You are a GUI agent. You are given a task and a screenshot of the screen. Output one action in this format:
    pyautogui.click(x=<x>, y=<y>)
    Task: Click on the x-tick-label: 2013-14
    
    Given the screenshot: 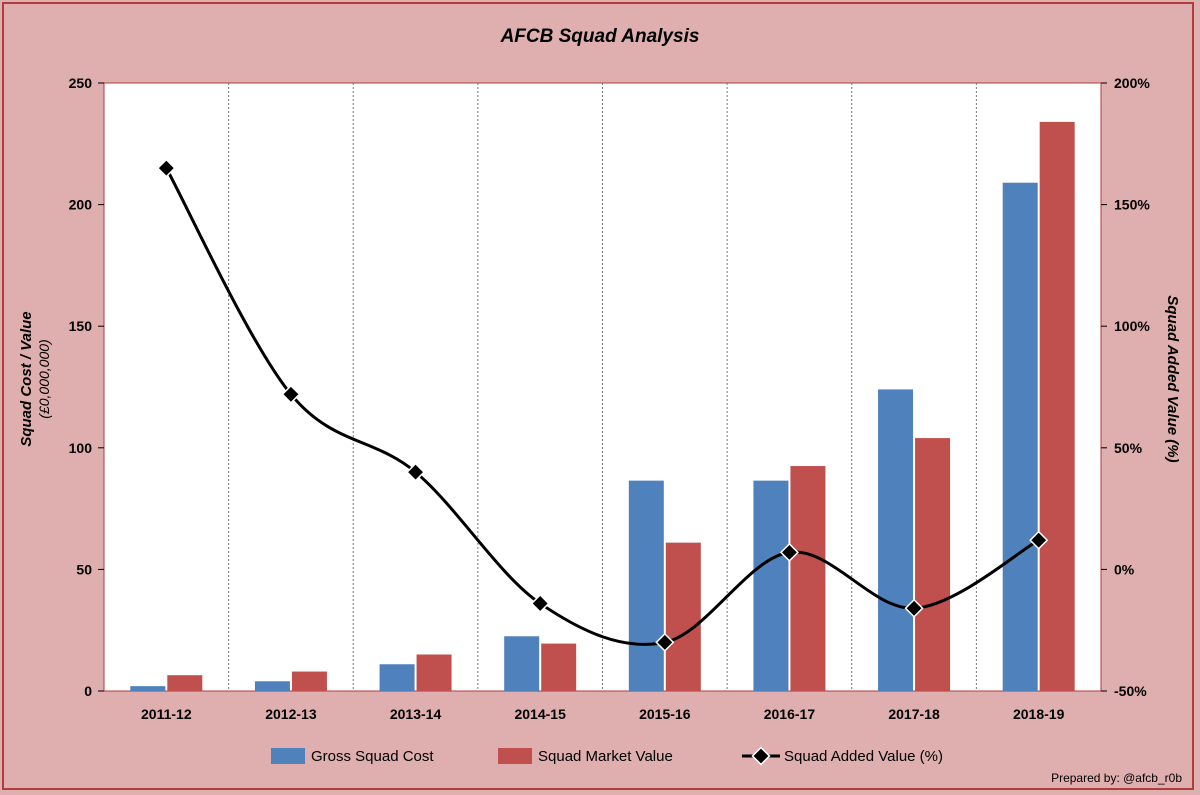 What is the action you would take?
    pyautogui.click(x=416, y=714)
    